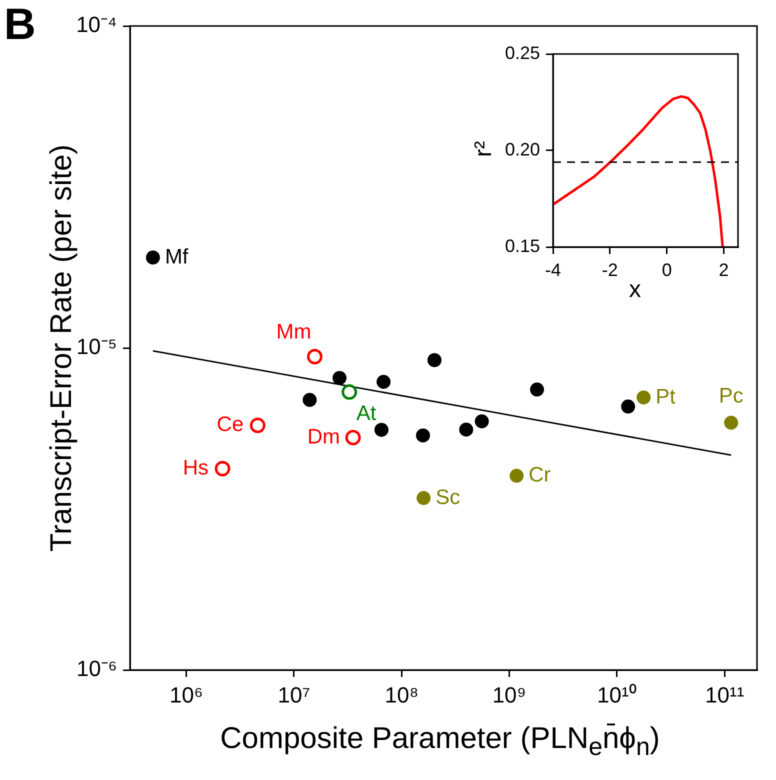 The image size is (776, 780). I want to click on y-tick-label: 10⁻⁶, so click(96, 669).